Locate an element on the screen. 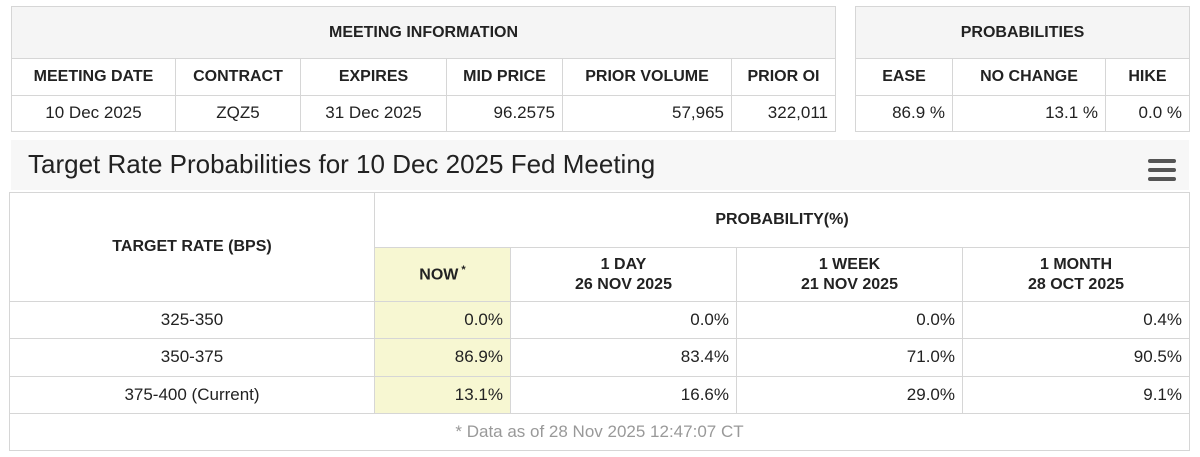 The height and width of the screenshot is (457, 1200). header-cell: PROBABILITY(%) is located at coordinates (782, 220).